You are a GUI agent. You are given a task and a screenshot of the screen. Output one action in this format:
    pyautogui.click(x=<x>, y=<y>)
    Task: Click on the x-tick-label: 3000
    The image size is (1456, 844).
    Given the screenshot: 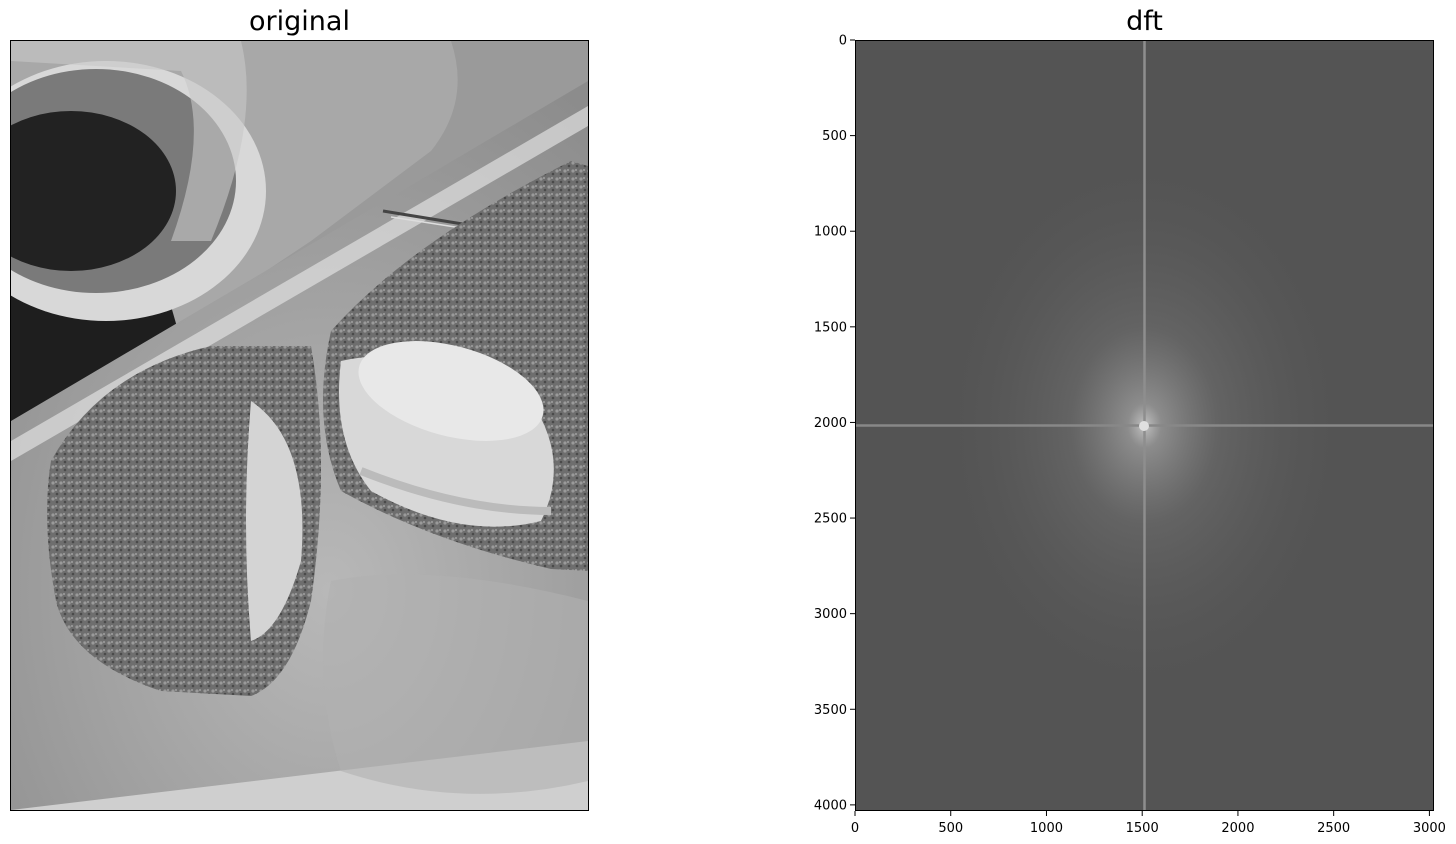 What is the action you would take?
    pyautogui.click(x=1429, y=828)
    